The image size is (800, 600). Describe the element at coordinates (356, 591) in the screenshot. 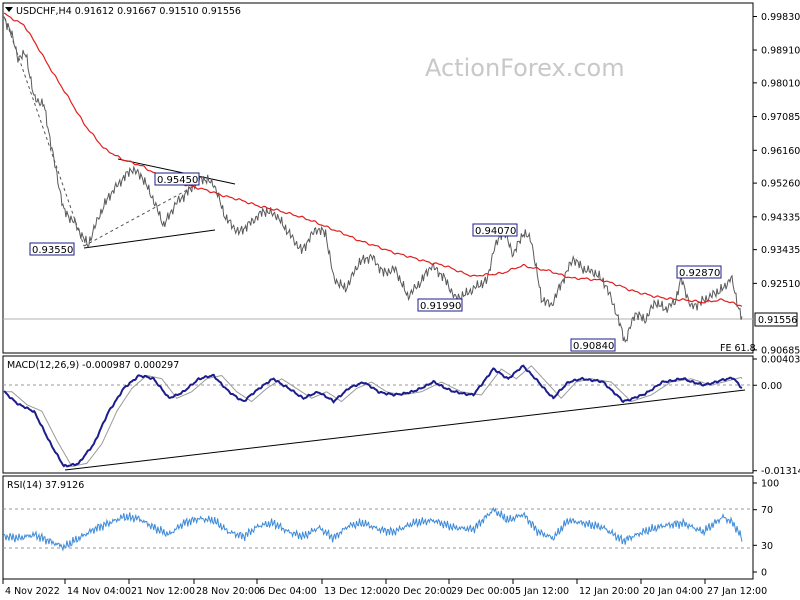

I see `x-tick-label: 13 Dec 12:00` at that location.